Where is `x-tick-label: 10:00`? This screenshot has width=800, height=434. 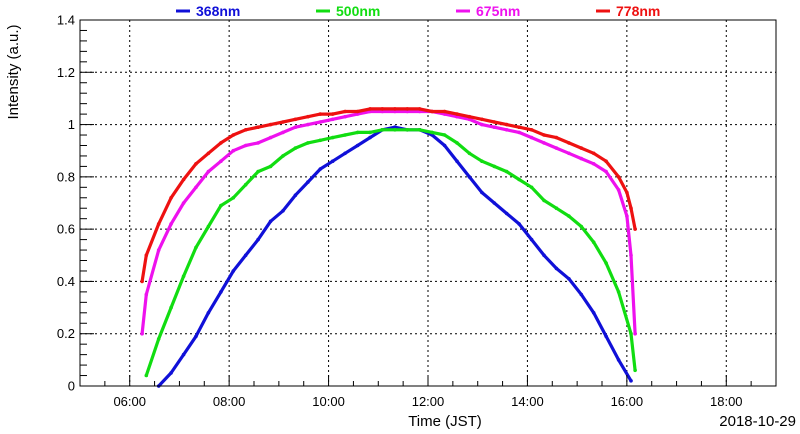 x-tick-label: 10:00 is located at coordinates (328, 401).